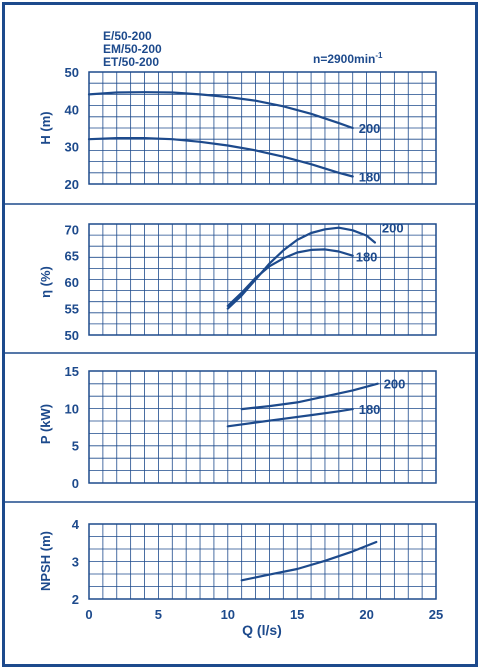  What do you see at coordinates (72, 109) in the screenshot?
I see `y-tick-label: 40` at bounding box center [72, 109].